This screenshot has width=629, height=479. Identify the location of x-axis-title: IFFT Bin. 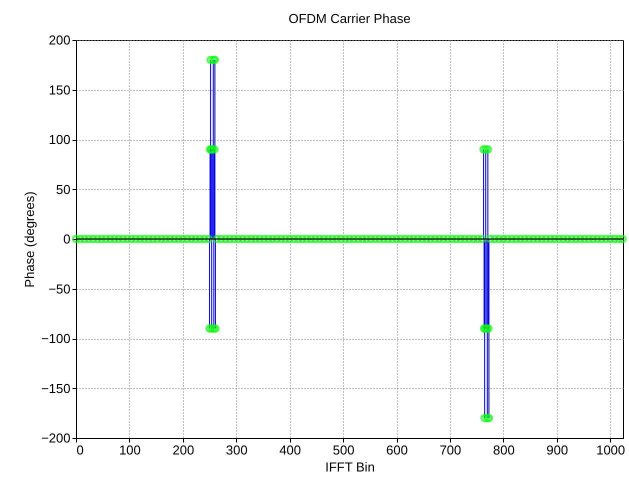
(350, 467).